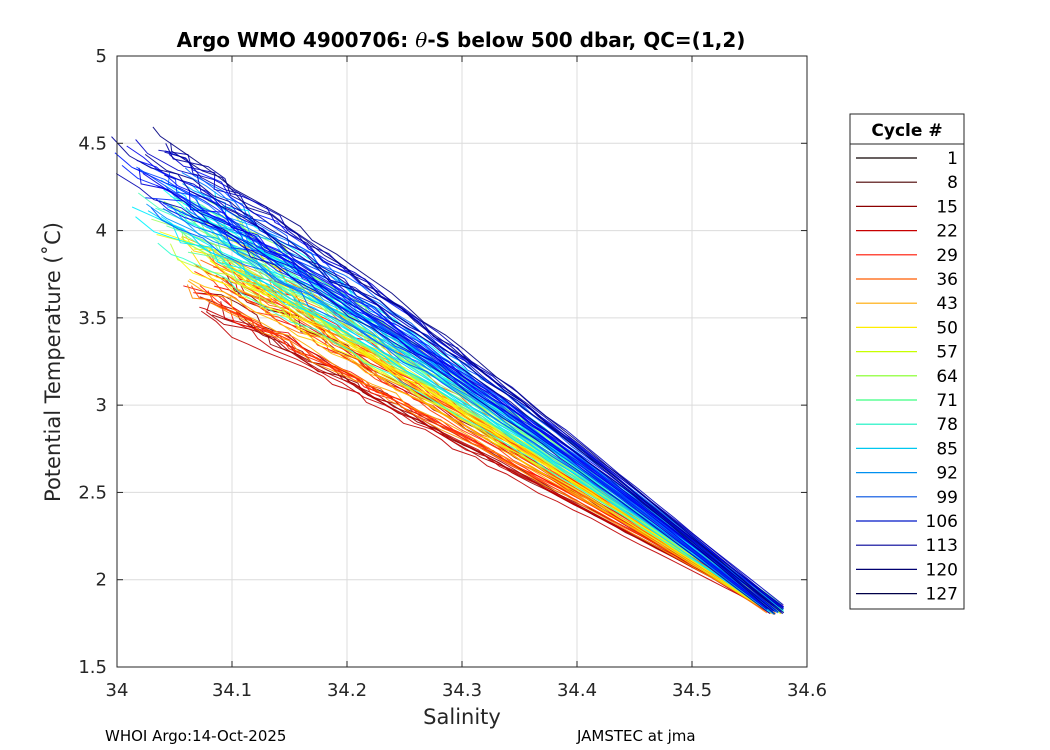 This screenshot has width=1050, height=750. Describe the element at coordinates (947, 353) in the screenshot. I see `legend-label-cycle-57: 57` at that location.